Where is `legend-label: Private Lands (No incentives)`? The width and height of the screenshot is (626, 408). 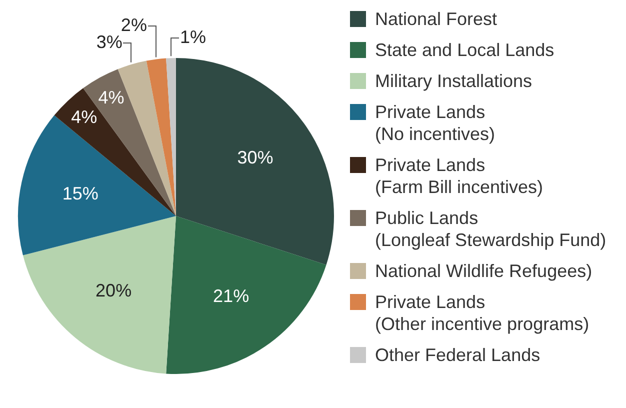
legend-label: Private Lands (No incentives) is located at coordinates (435, 123).